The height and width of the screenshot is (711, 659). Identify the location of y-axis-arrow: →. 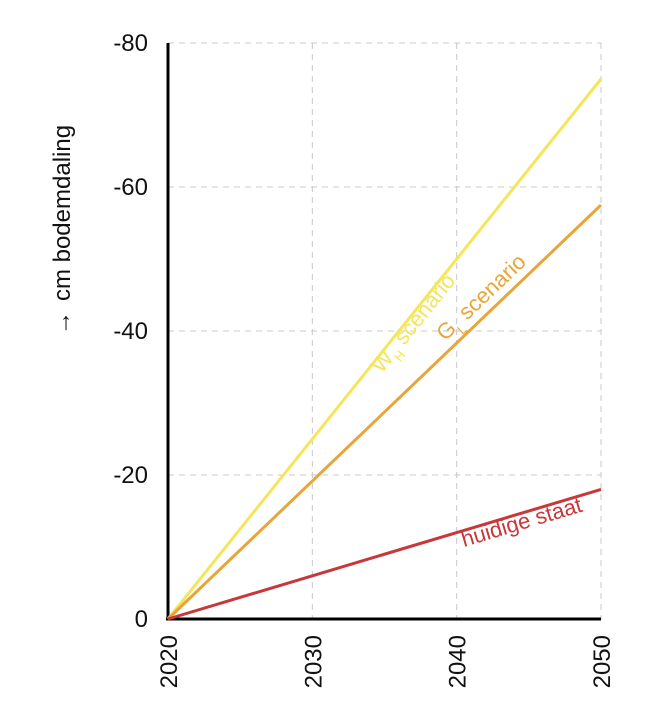
(62, 323).